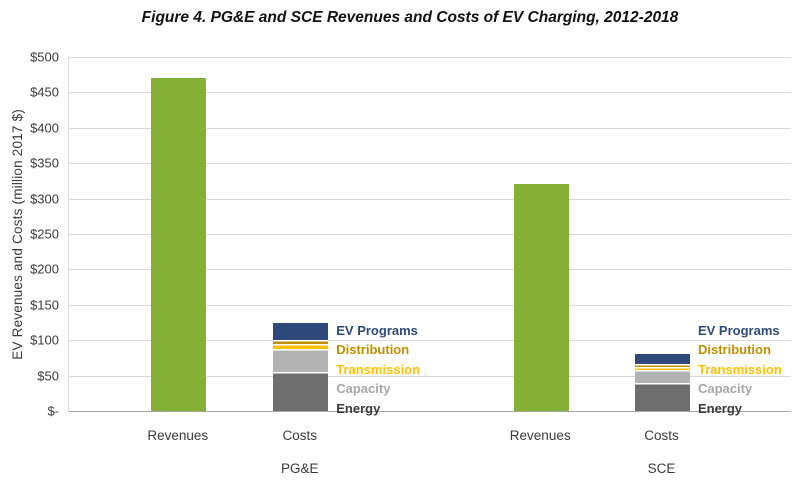 This screenshot has width=800, height=499. I want to click on x-axis: Revenues Costs Revenues Costs, so click(429, 438).